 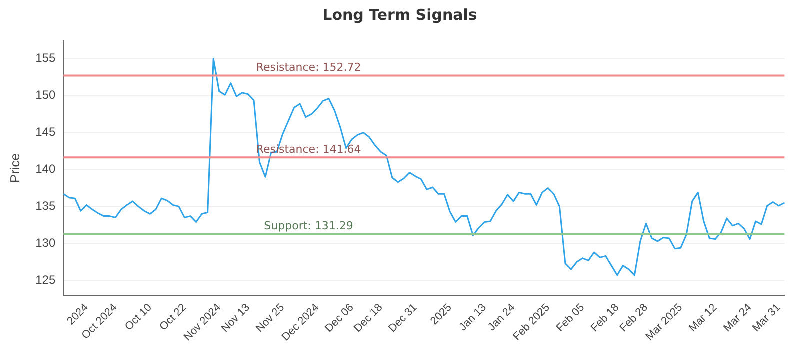 What do you see at coordinates (46, 169) in the screenshot?
I see `y-tick-label: 140` at bounding box center [46, 169].